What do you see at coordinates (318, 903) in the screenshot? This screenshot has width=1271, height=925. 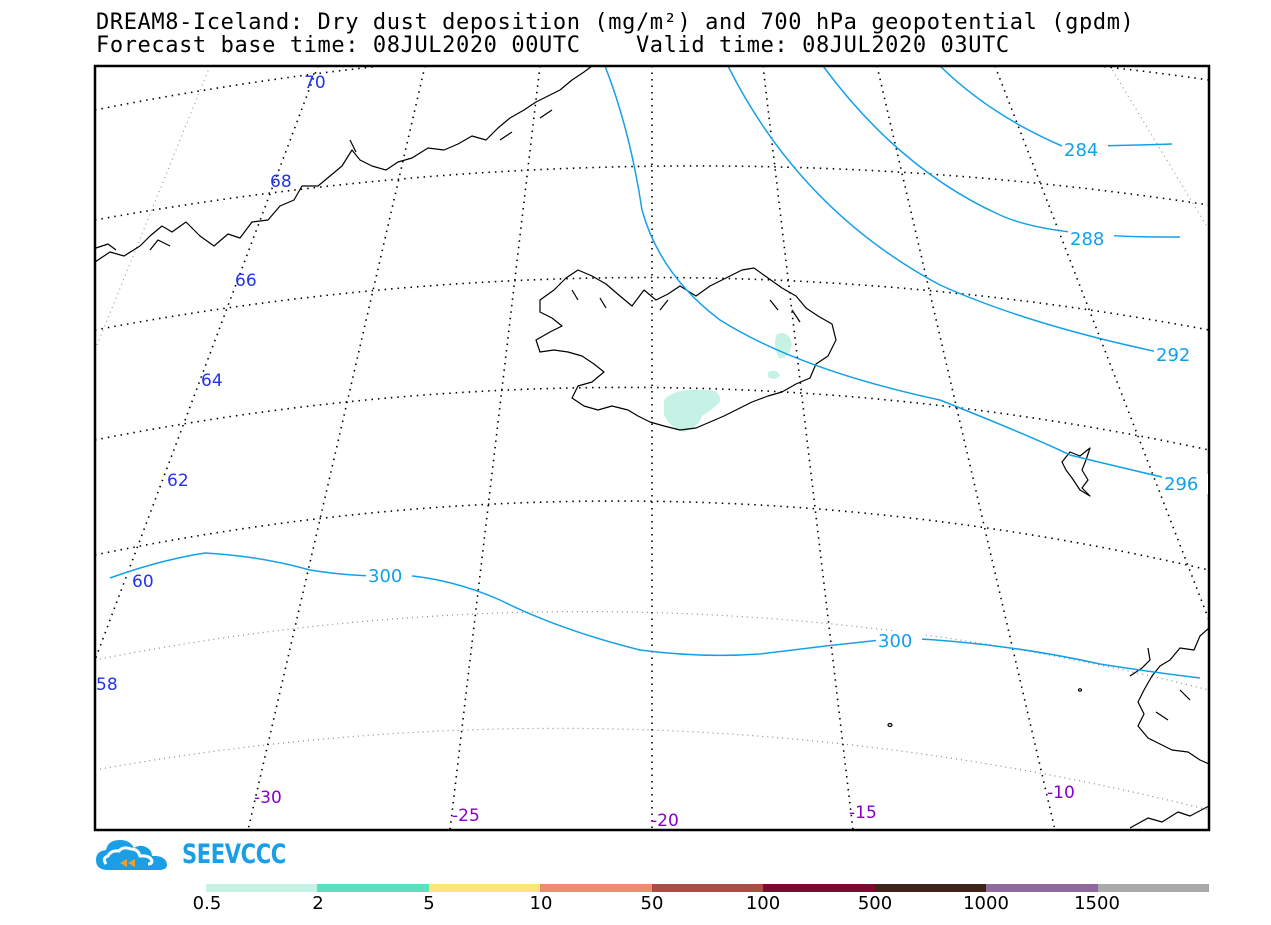 I see `colorbar-label: 2` at bounding box center [318, 903].